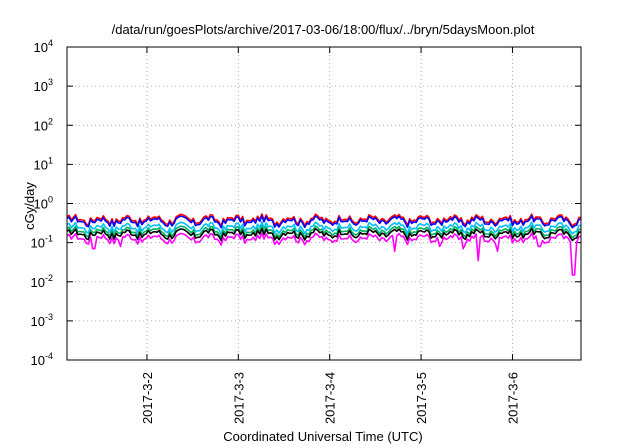  What do you see at coordinates (42, 242) in the screenshot?
I see `y-tick-label: 10⁻¹` at bounding box center [42, 242].